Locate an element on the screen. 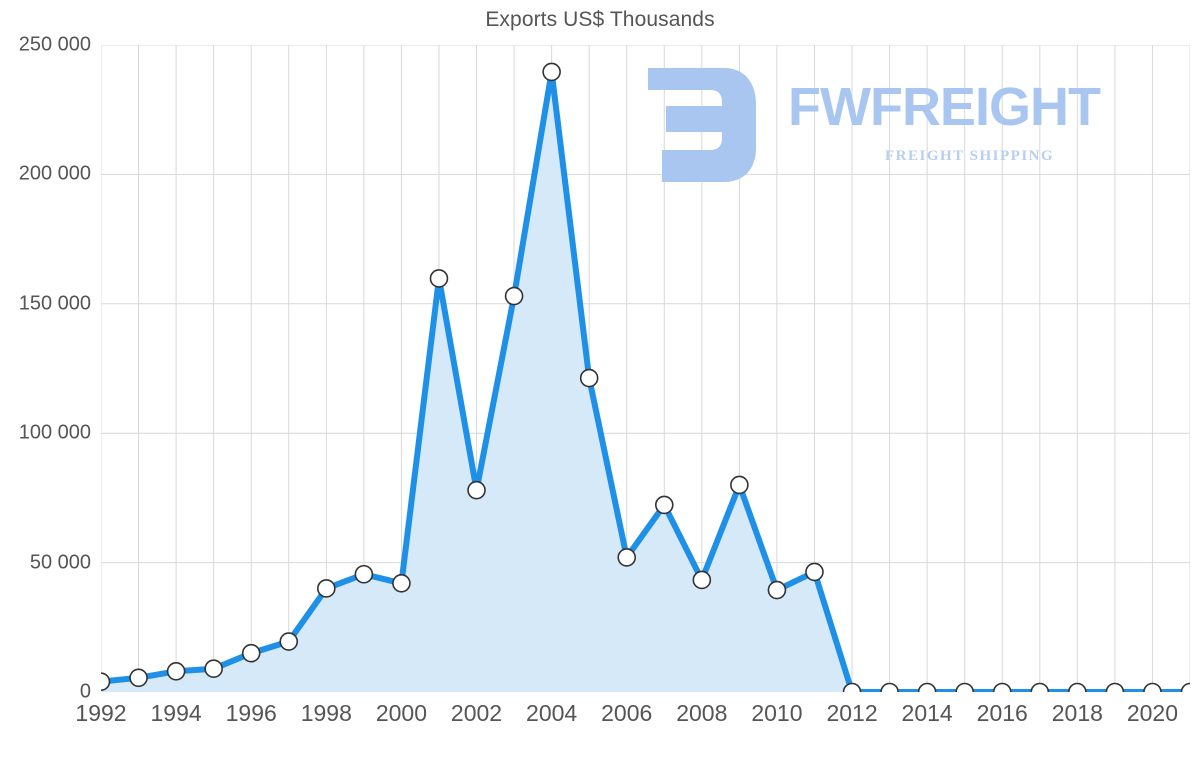 The width and height of the screenshot is (1200, 763). x-axis-tick-label: 2012 is located at coordinates (852, 713).